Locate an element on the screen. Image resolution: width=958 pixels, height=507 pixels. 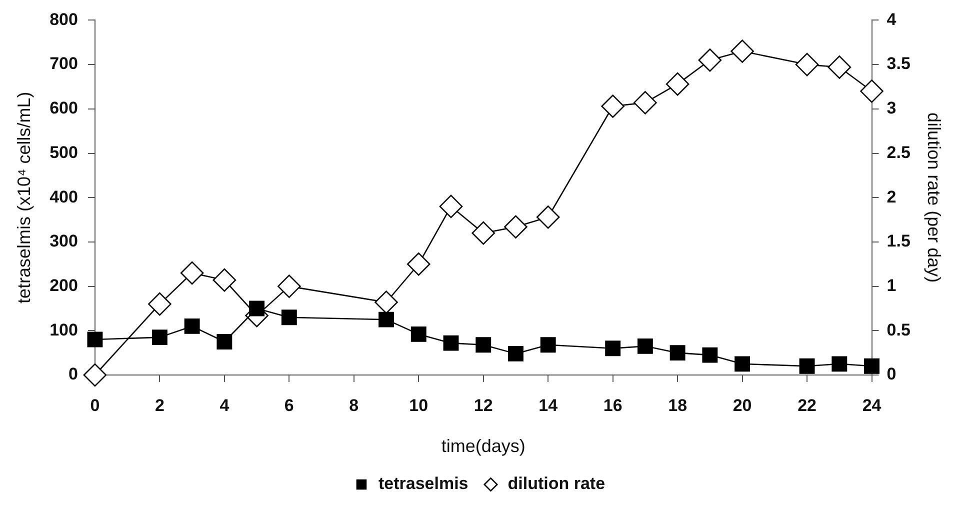
legend-label: tetraselmis is located at coordinates (423, 484).